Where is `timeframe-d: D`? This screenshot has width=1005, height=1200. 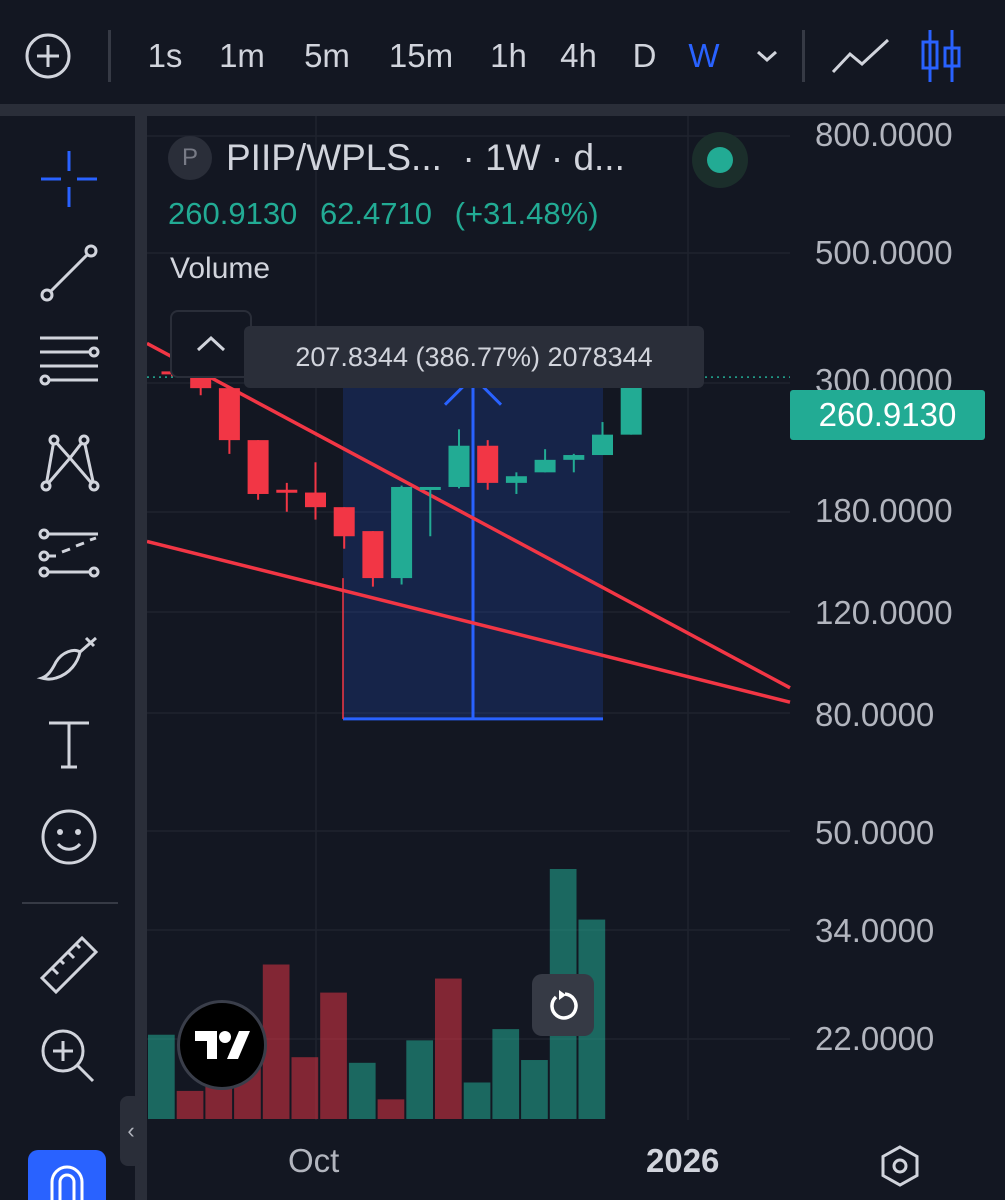
timeframe-d: D is located at coordinates (644, 55).